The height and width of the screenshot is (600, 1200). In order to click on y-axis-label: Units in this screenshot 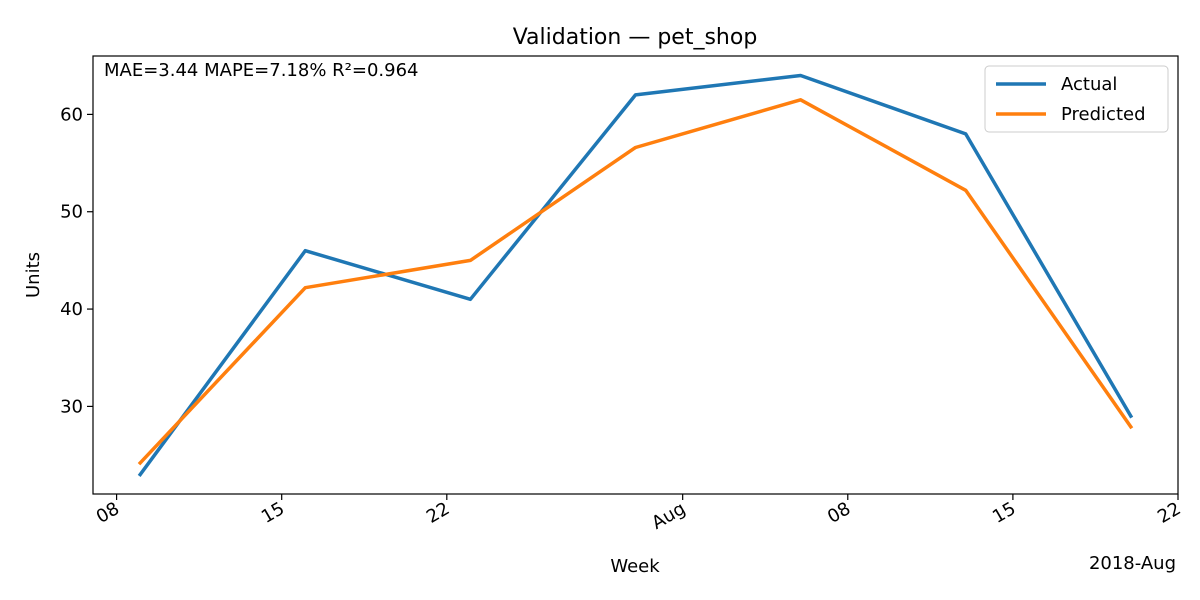, I will do `click(33, 275)`.